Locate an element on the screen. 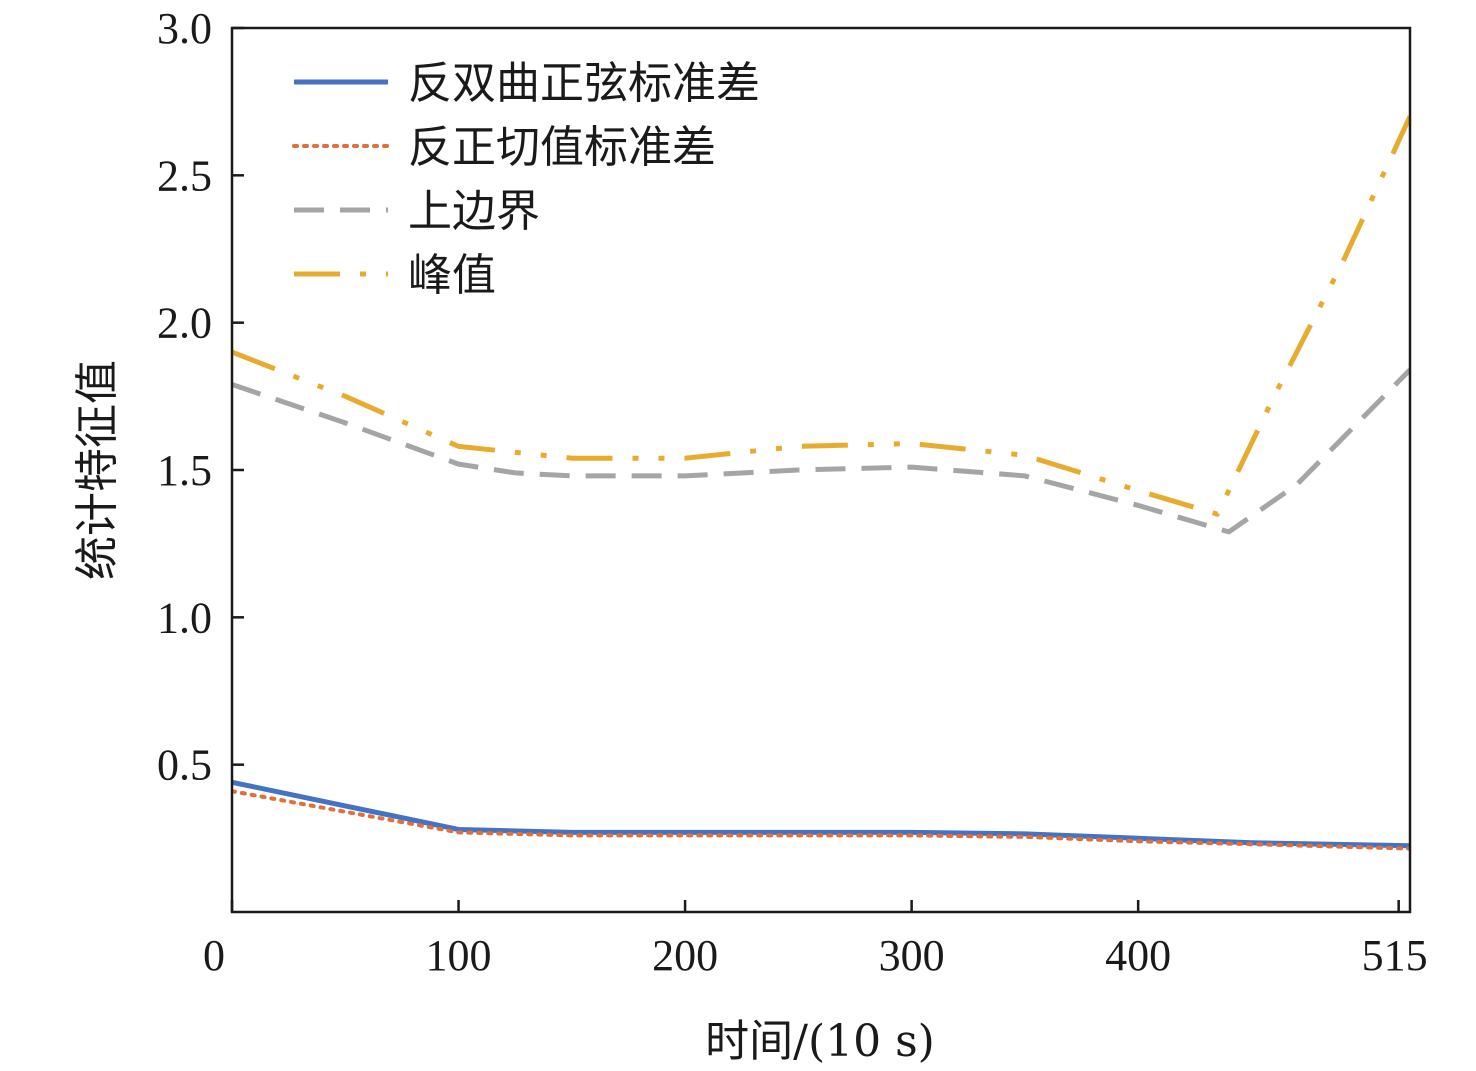  x-tick-label-200: 200 is located at coordinates (685, 955).